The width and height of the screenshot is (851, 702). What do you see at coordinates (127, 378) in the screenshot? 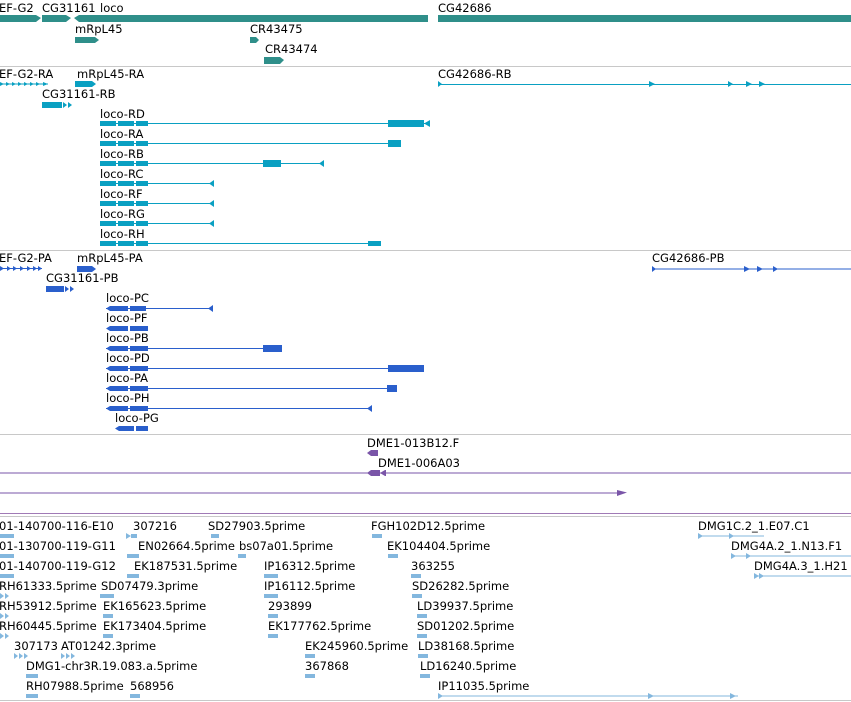
I see `protein-label: loco-PA` at bounding box center [127, 378].